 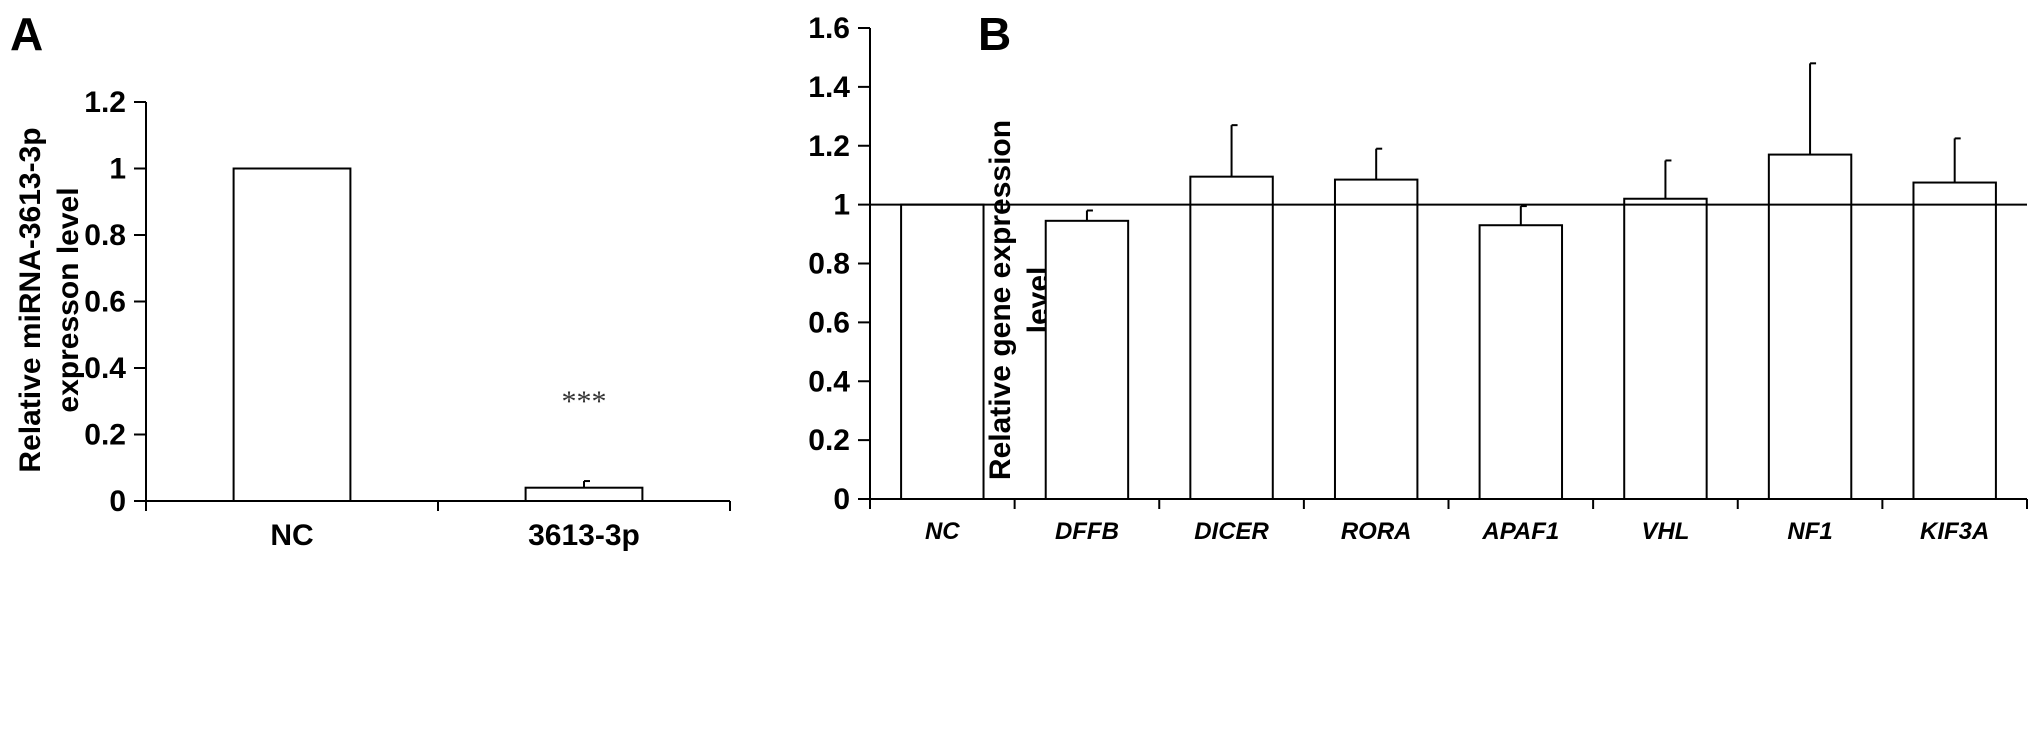 What do you see at coordinates (1087, 360) in the screenshot?
I see `bar-dffb` at bounding box center [1087, 360].